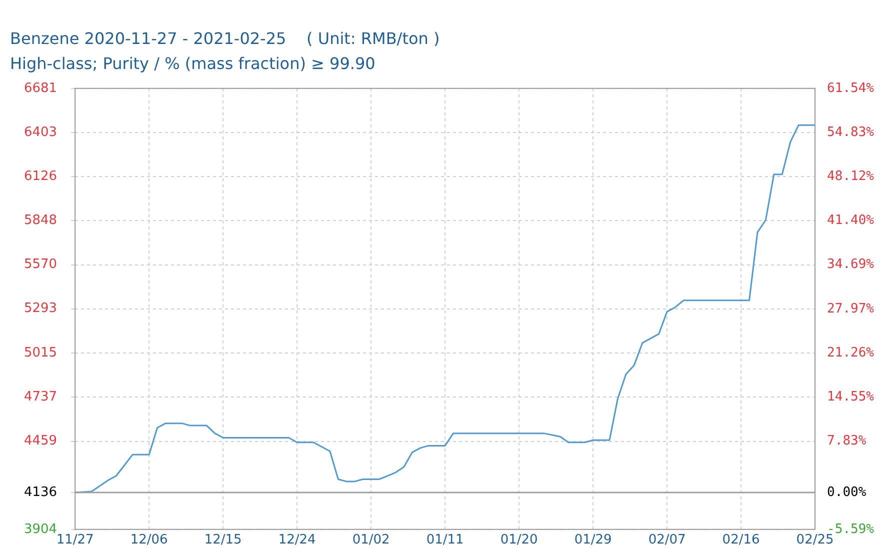  I want to click on y2-tick-label: 21.26%, so click(850, 352).